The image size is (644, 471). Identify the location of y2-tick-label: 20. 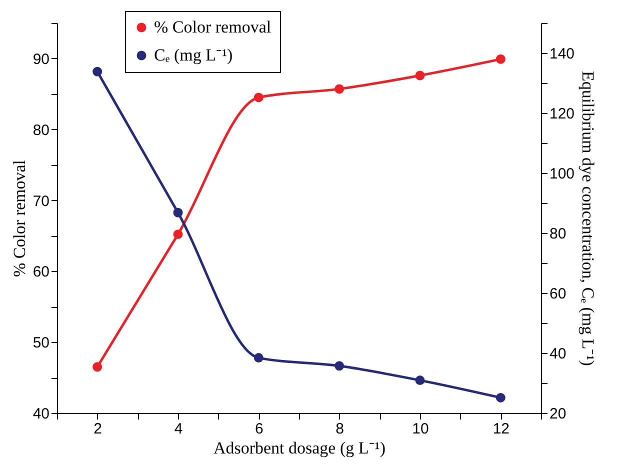
(558, 414).